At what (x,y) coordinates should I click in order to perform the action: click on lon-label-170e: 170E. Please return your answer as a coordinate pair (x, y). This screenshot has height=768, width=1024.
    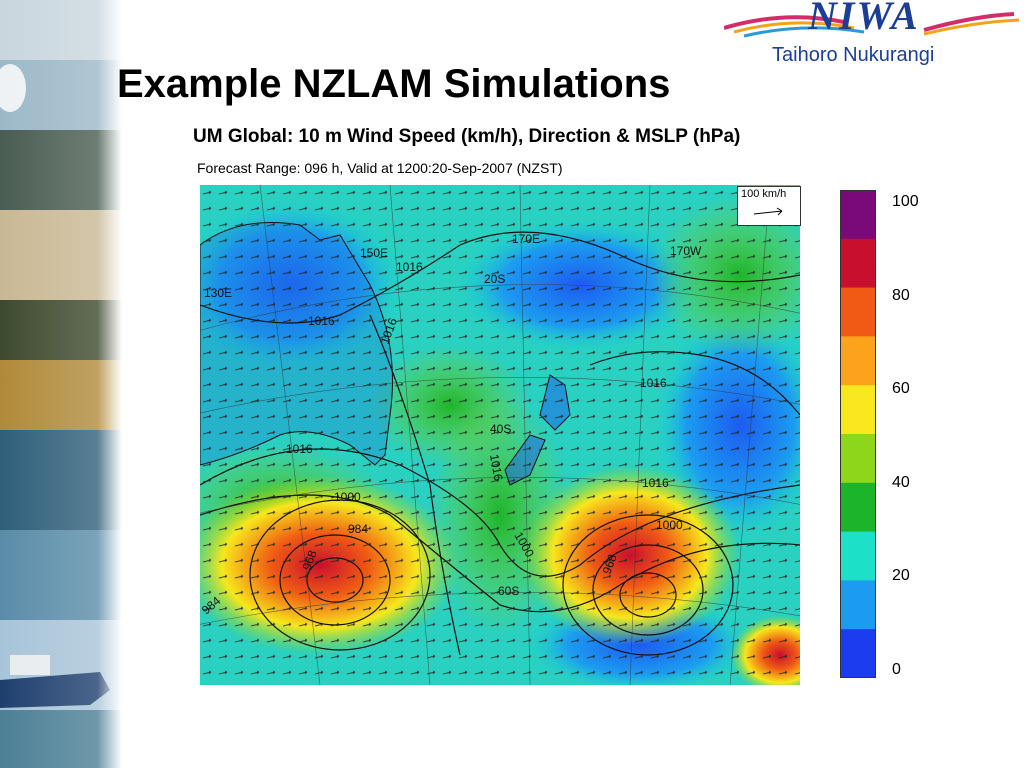
    Looking at the image, I should click on (526, 239).